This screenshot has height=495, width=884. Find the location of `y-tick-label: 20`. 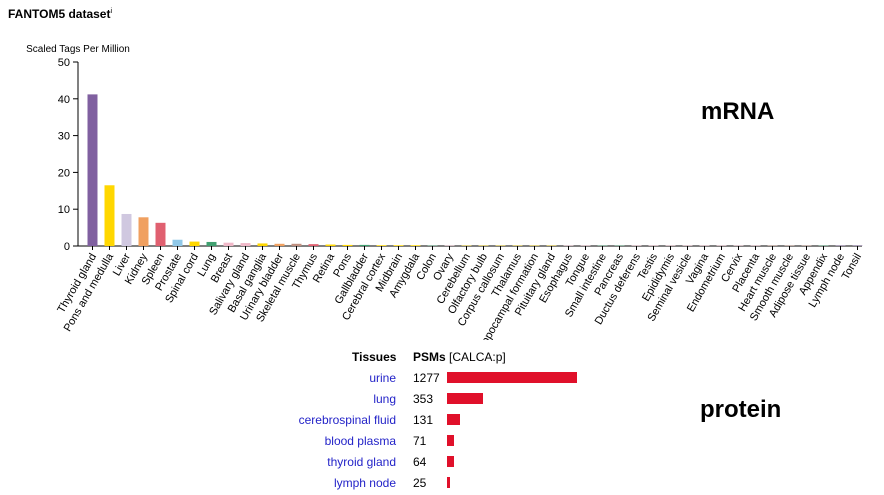

y-tick-label: 20 is located at coordinates (64, 173).